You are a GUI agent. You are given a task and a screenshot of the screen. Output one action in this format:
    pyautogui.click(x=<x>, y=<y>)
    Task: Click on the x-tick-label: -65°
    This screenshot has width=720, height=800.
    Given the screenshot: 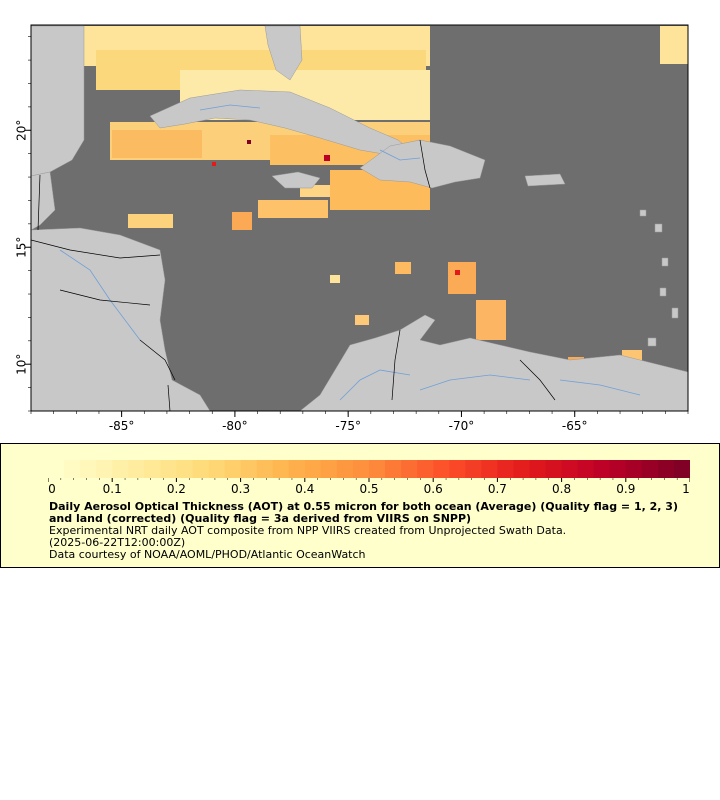 What is the action you would take?
    pyautogui.click(x=575, y=426)
    